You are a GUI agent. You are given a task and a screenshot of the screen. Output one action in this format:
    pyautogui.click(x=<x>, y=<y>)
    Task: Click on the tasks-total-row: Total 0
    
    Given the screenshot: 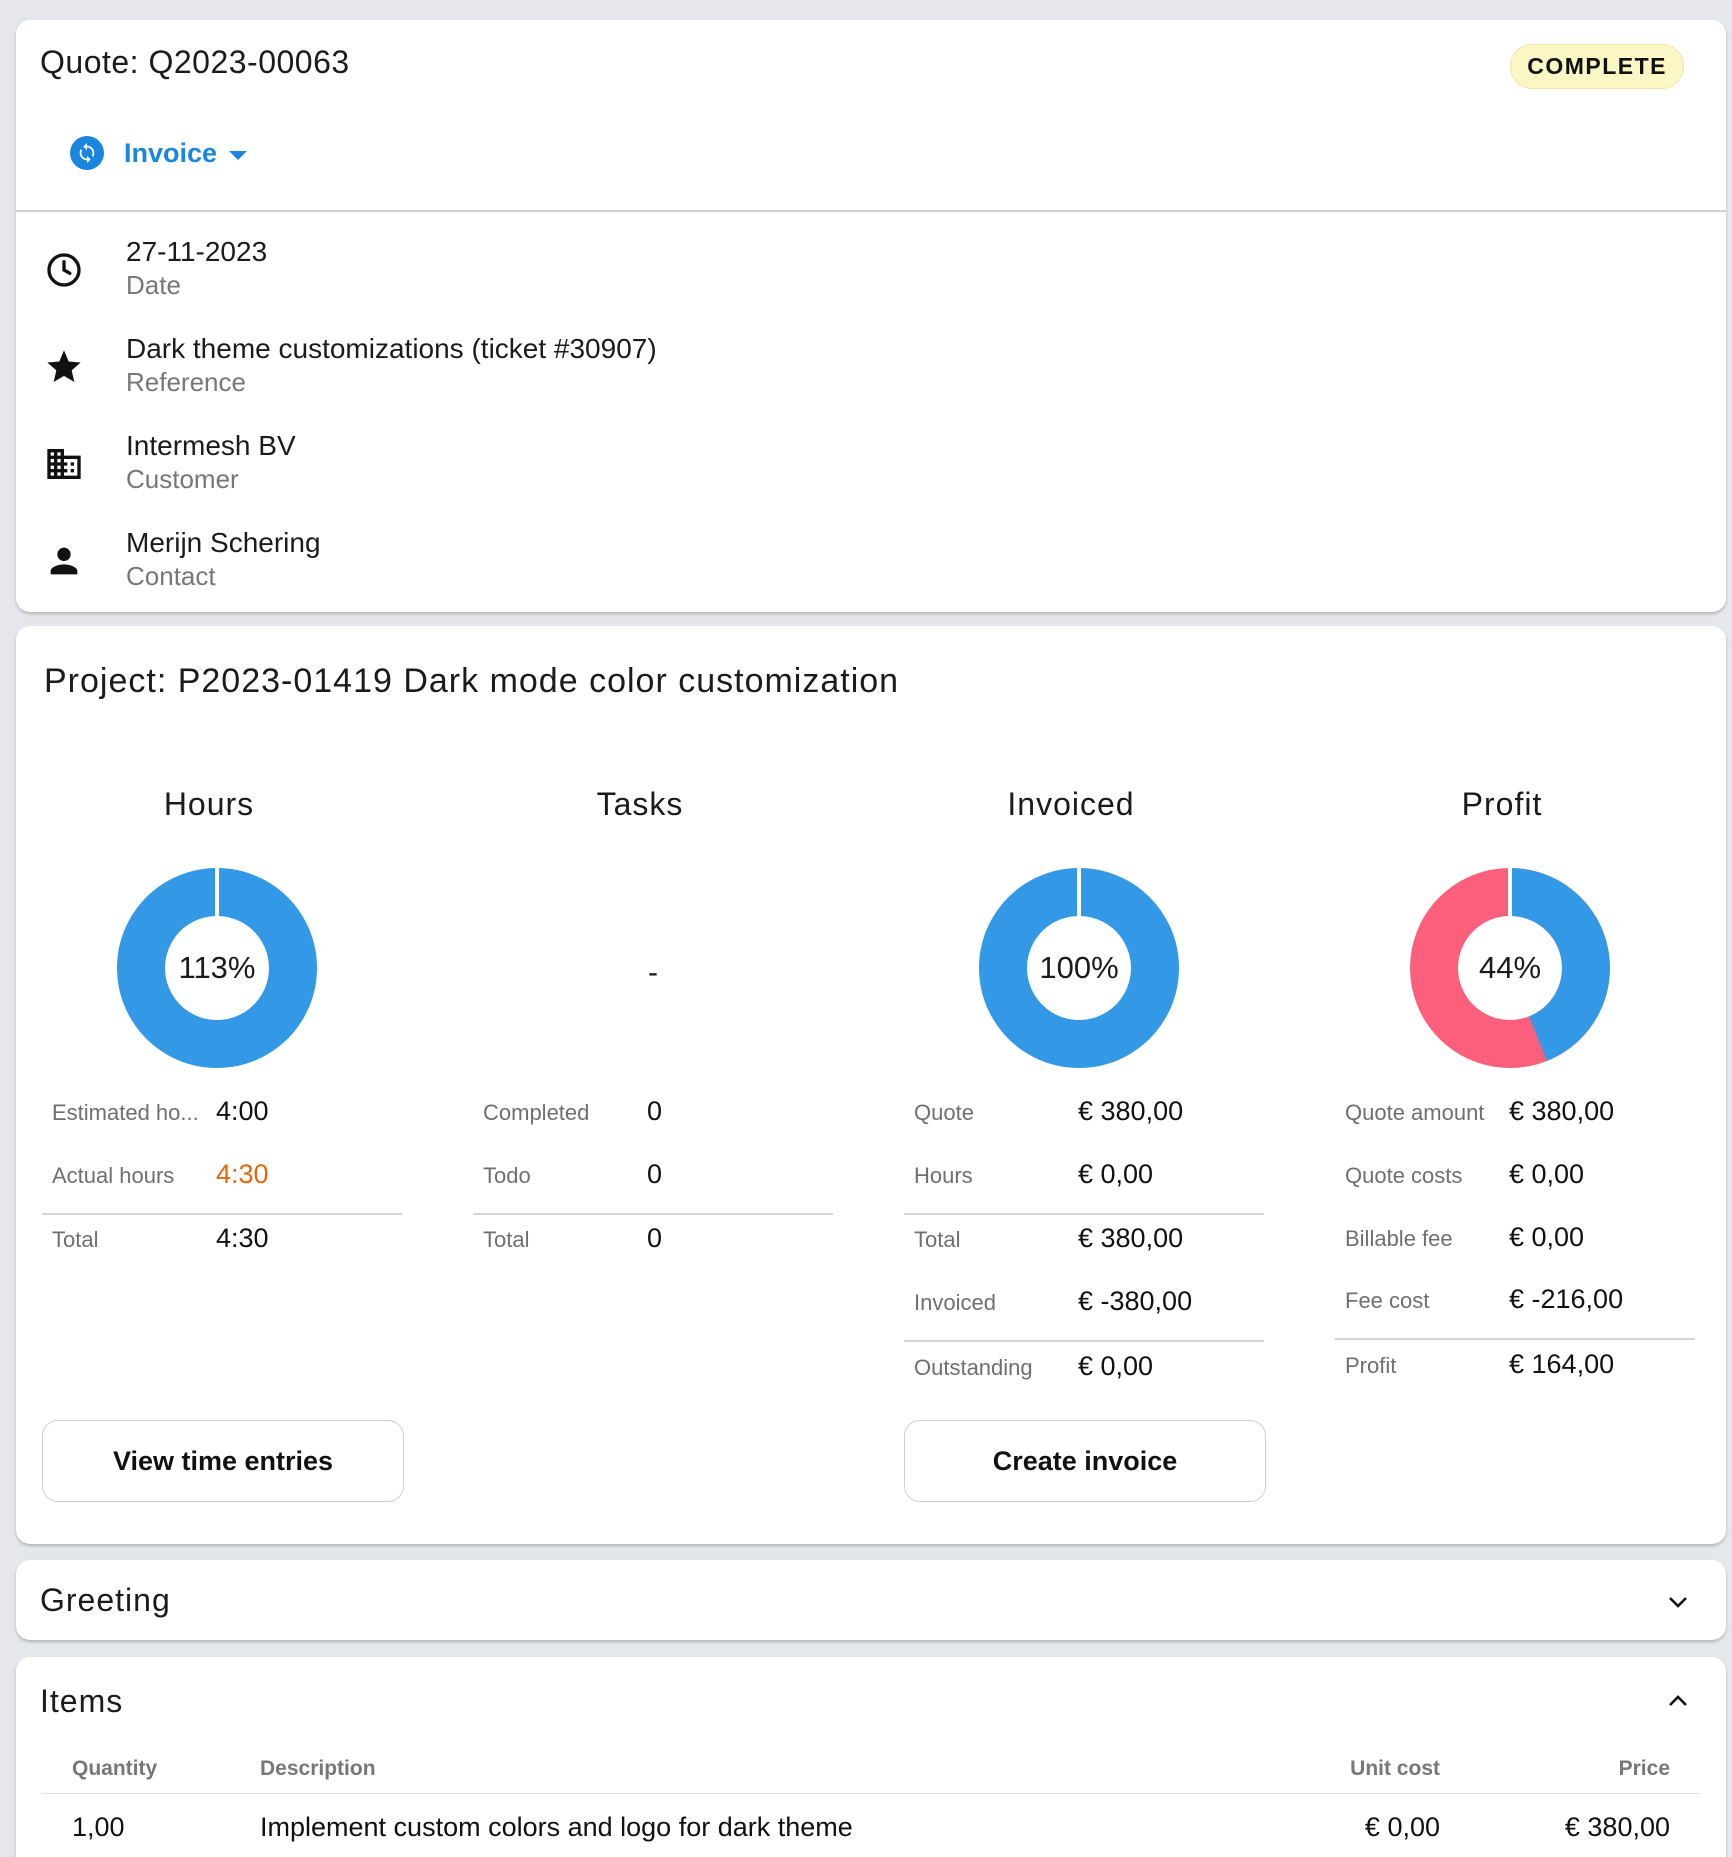 What is the action you would take?
    pyautogui.click(x=653, y=1246)
    